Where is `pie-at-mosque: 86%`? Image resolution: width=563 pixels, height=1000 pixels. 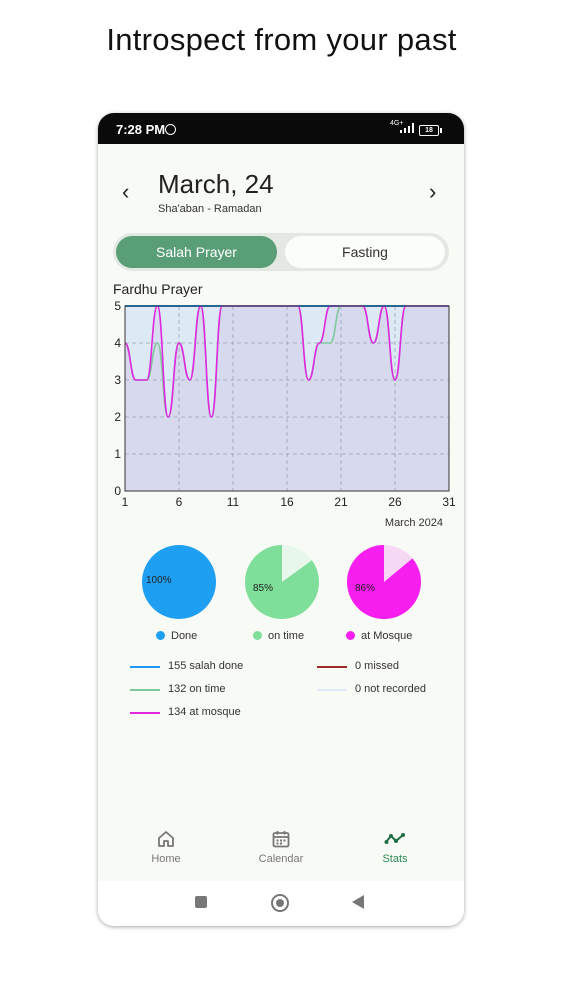
pie-at-mosque: 86% is located at coordinates (384, 582).